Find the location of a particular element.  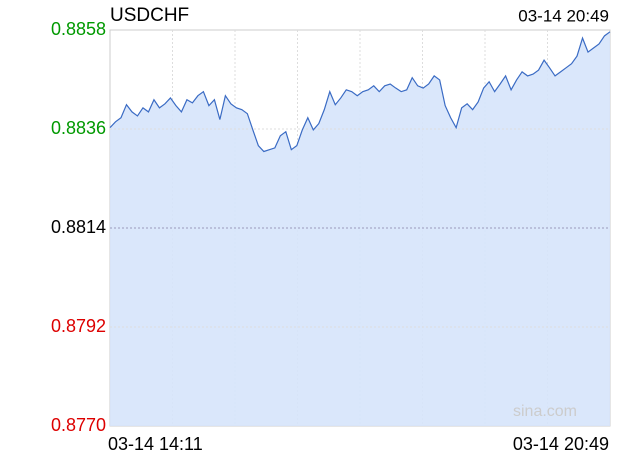

x-end-label: 03-14 20:49 is located at coordinates (561, 444).